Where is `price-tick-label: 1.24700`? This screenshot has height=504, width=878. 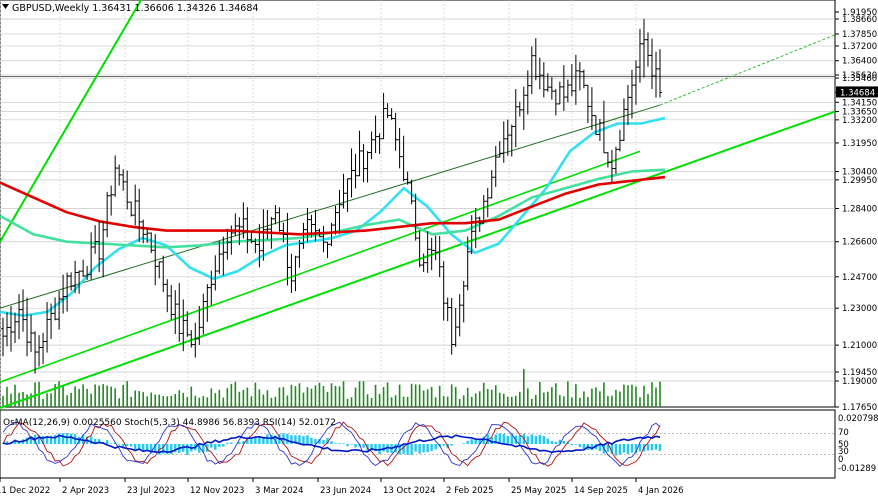
price-tick-label: 1.24700 is located at coordinates (859, 278).